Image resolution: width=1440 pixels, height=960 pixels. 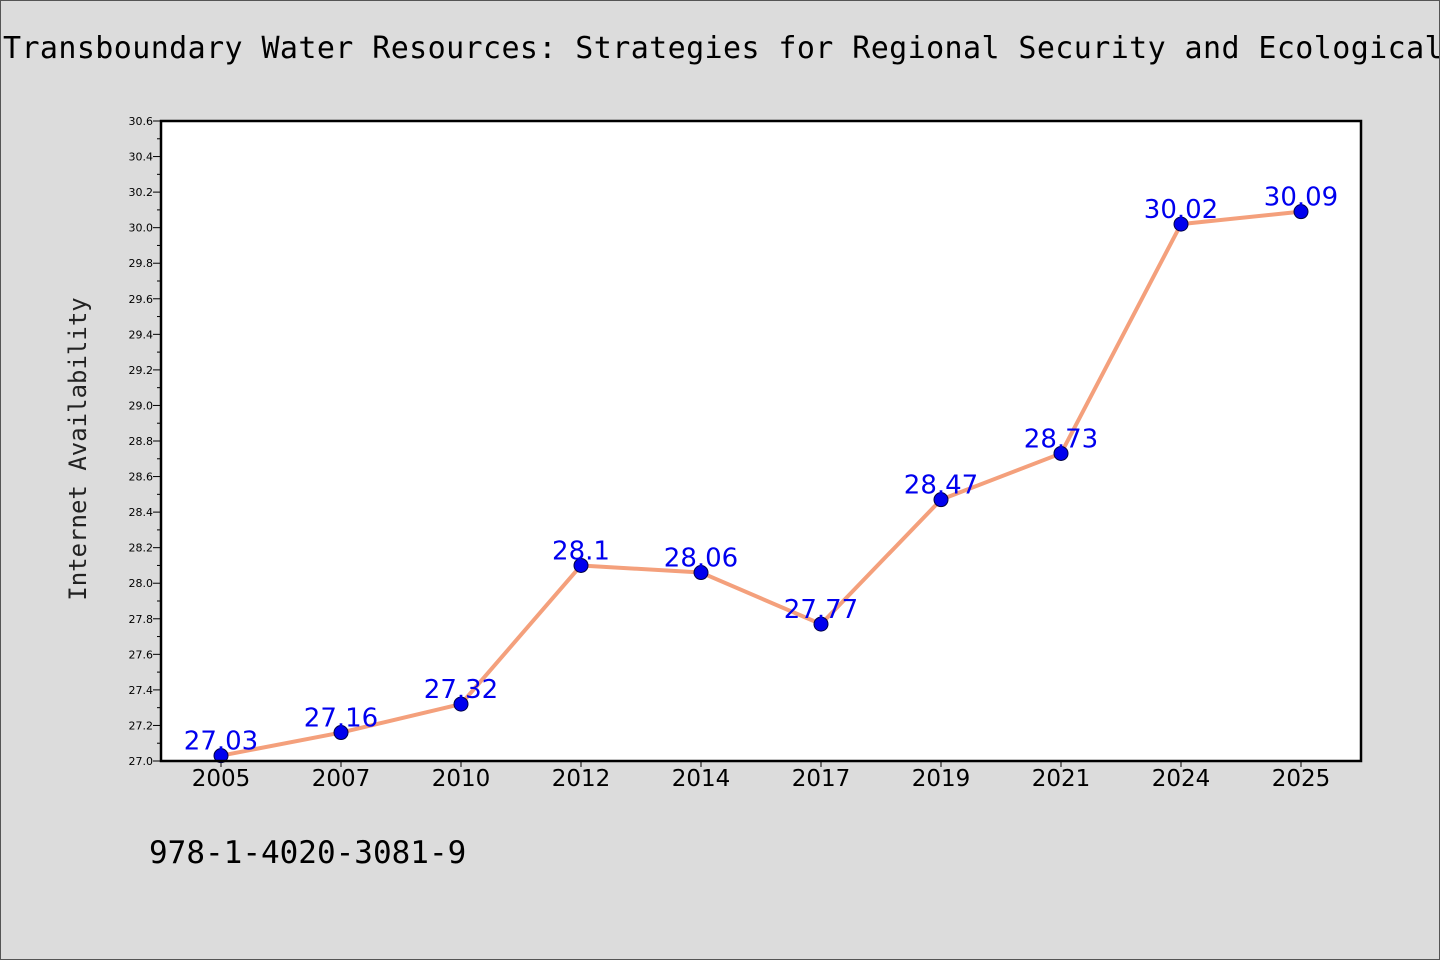 What do you see at coordinates (941, 486) in the screenshot?
I see `data-label: 28.47` at bounding box center [941, 486].